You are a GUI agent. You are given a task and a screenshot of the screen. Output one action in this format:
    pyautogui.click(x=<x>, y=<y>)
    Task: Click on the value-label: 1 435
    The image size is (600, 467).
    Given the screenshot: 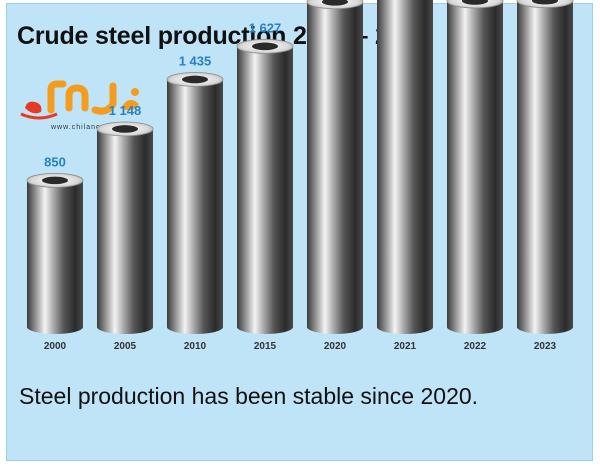 What is the action you would take?
    pyautogui.click(x=195, y=60)
    